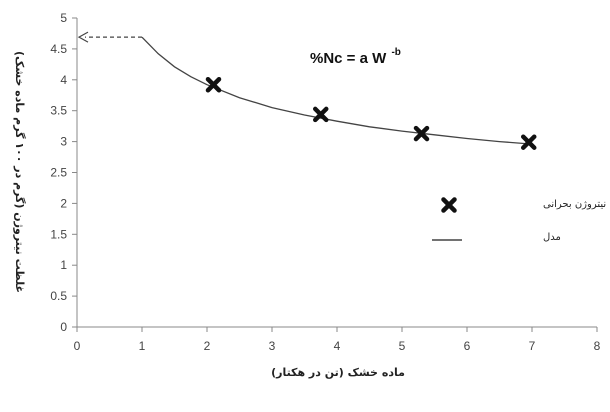 Image resolution: width=610 pixels, height=412 pixels. Describe the element at coordinates (576, 204) in the screenshot. I see `legend-label-critical: نقطه نیتروژن بحرانی` at that location.